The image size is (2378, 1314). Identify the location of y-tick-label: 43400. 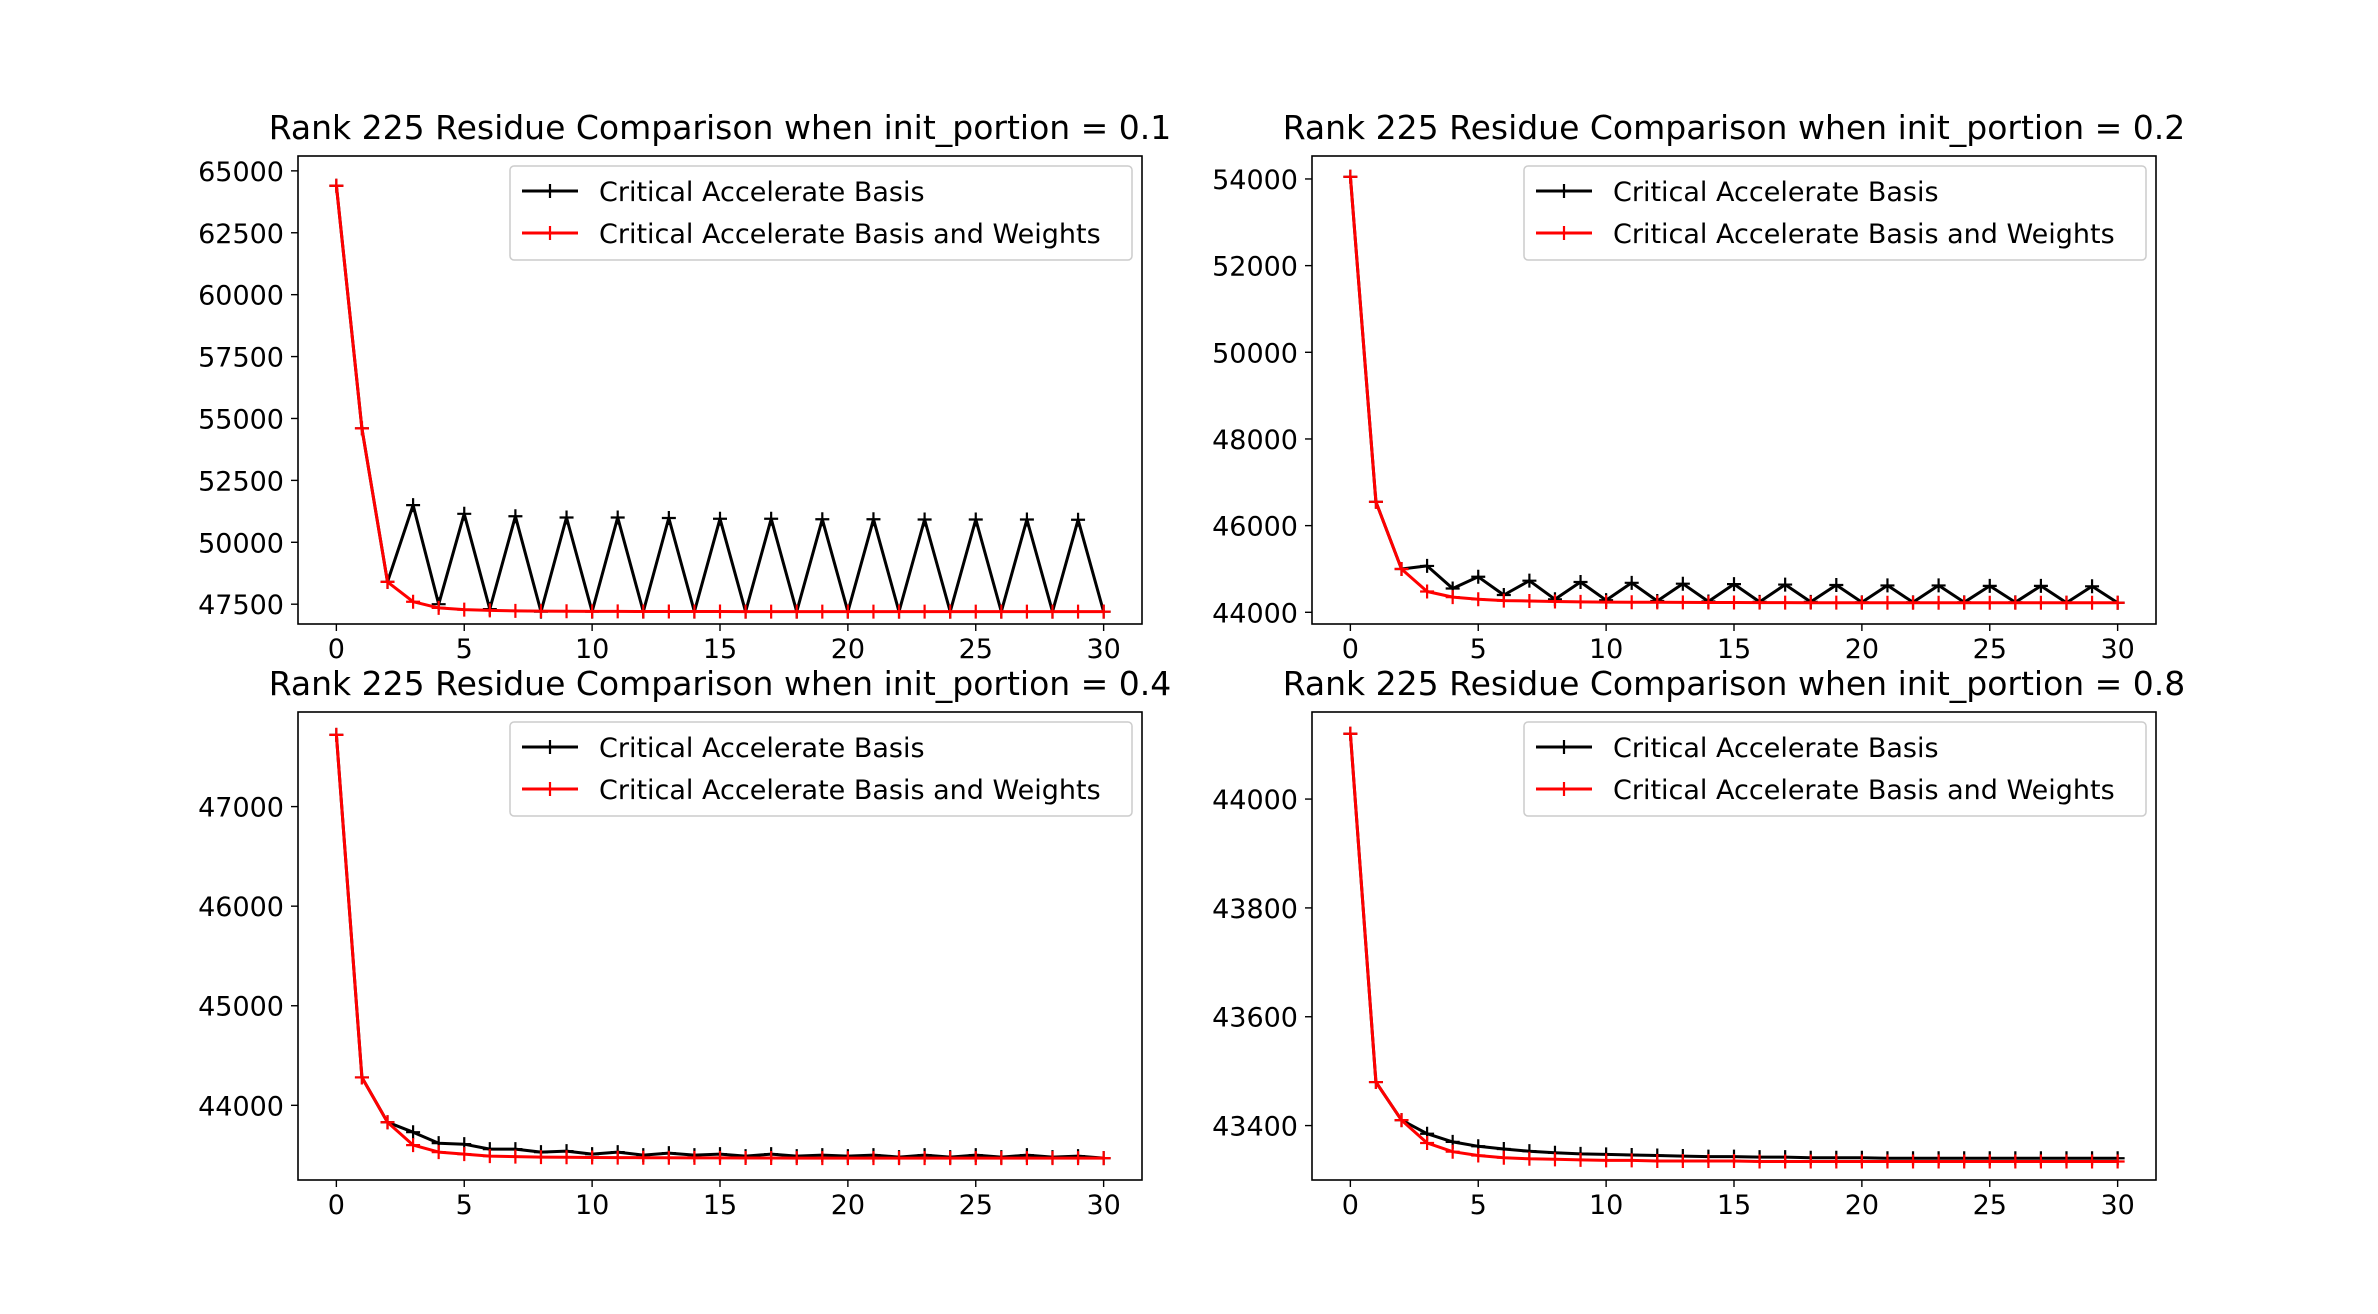
(1255, 1127).